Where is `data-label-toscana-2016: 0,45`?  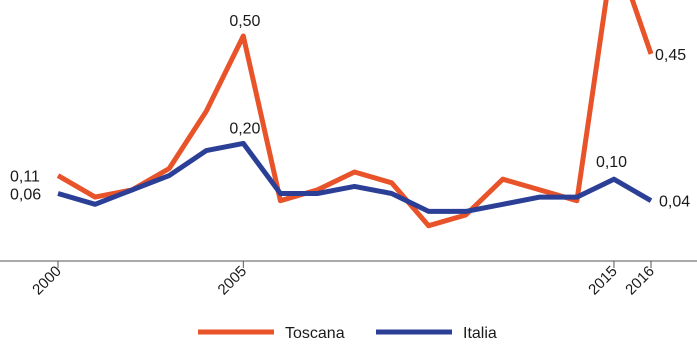
data-label-toscana-2016: 0,45 is located at coordinates (670, 55).